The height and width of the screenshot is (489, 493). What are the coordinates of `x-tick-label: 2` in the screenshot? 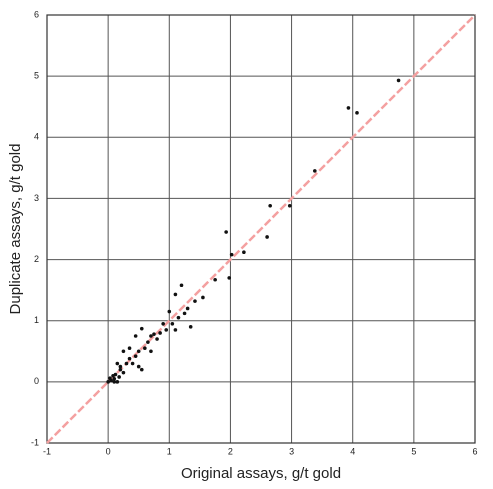 It's located at (230, 451).